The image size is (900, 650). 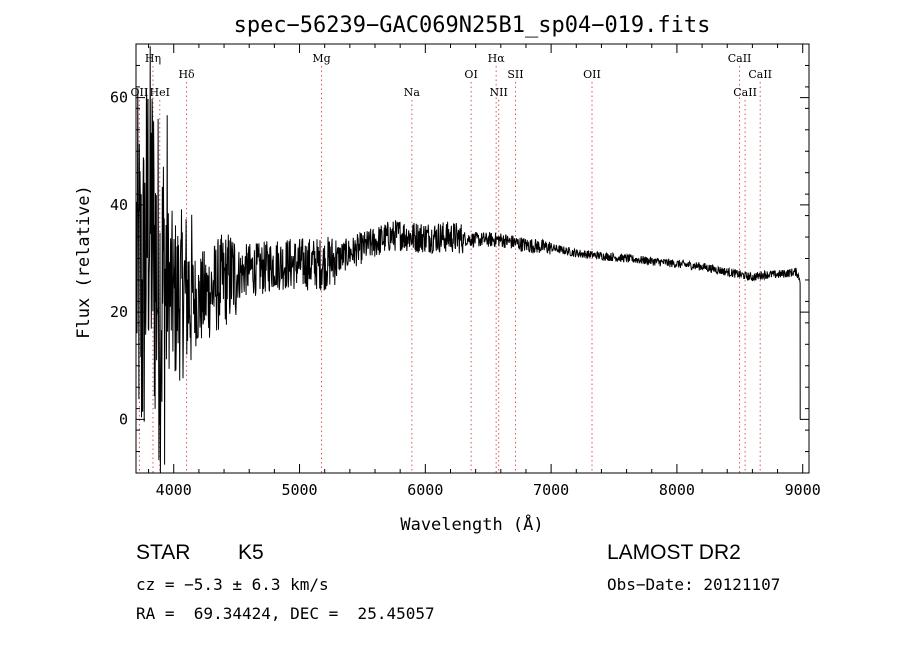 What do you see at coordinates (470, 74) in the screenshot?
I see `line-marker-label: OI` at bounding box center [470, 74].